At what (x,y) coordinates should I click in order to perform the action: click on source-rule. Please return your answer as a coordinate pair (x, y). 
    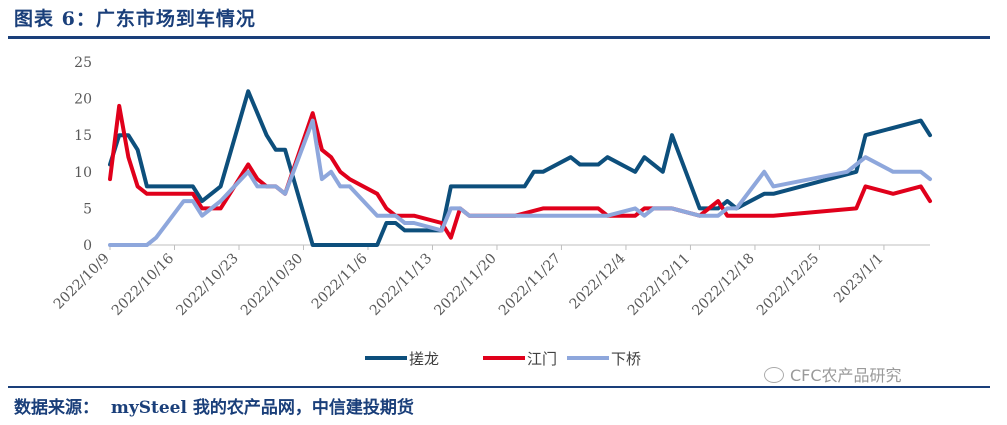
    Looking at the image, I should click on (499, 387).